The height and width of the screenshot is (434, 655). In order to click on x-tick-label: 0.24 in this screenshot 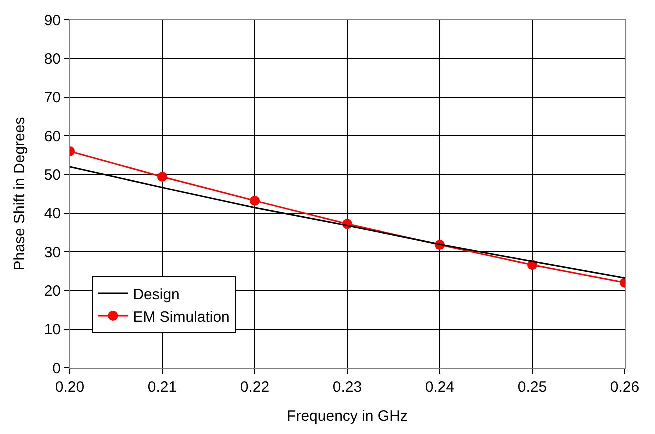, I will do `click(440, 387)`.